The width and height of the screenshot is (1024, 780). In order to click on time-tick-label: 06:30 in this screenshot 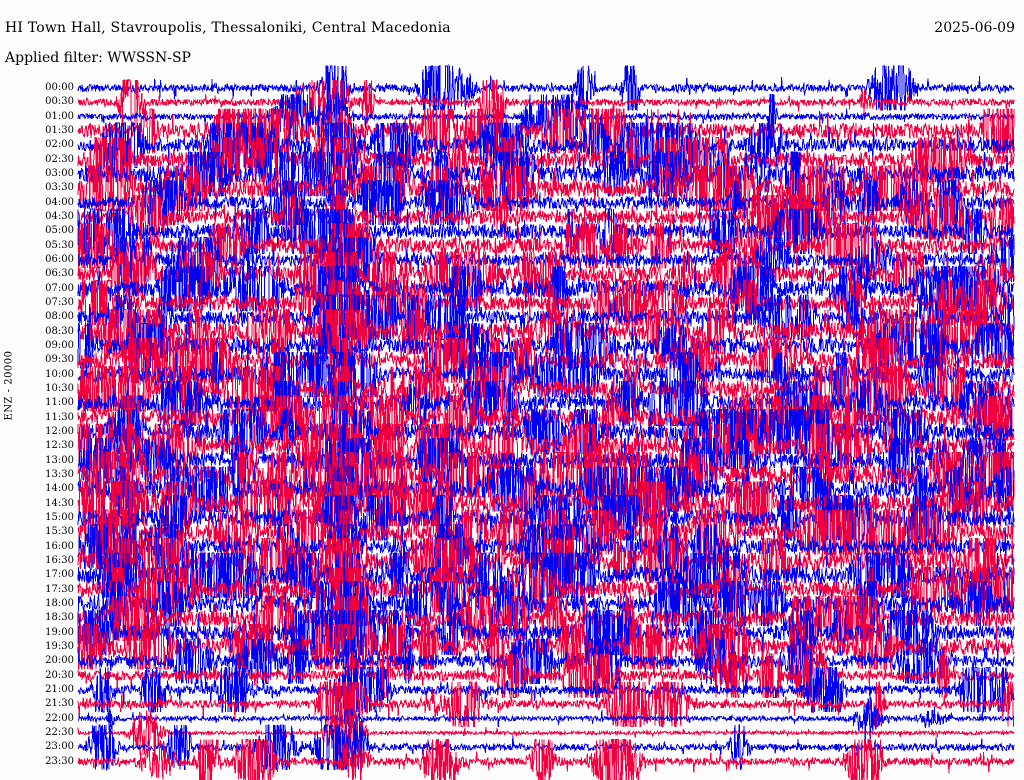, I will do `click(59, 274)`.